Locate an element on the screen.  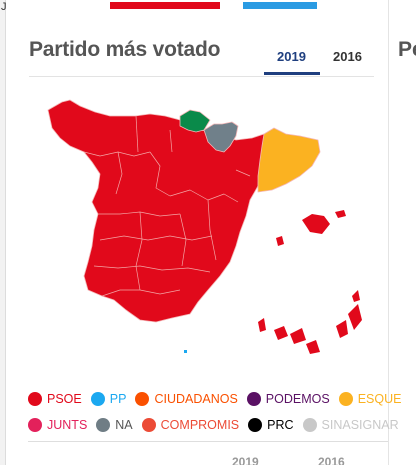
psoe-swatch is located at coordinates (35, 399).